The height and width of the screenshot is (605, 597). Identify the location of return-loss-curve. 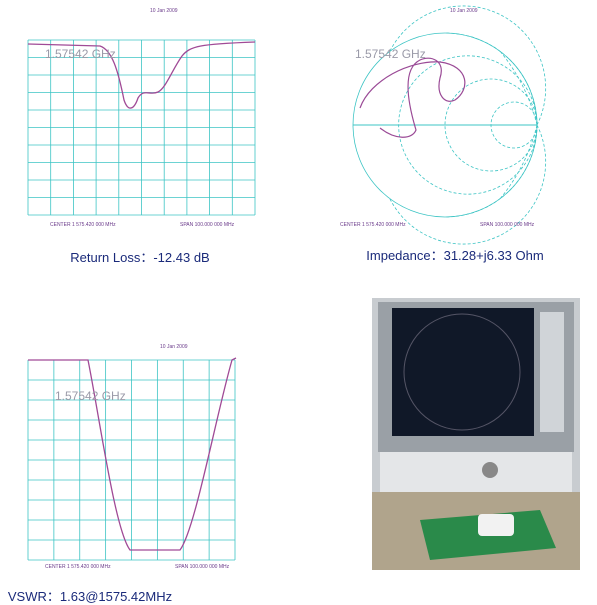
(141, 75).